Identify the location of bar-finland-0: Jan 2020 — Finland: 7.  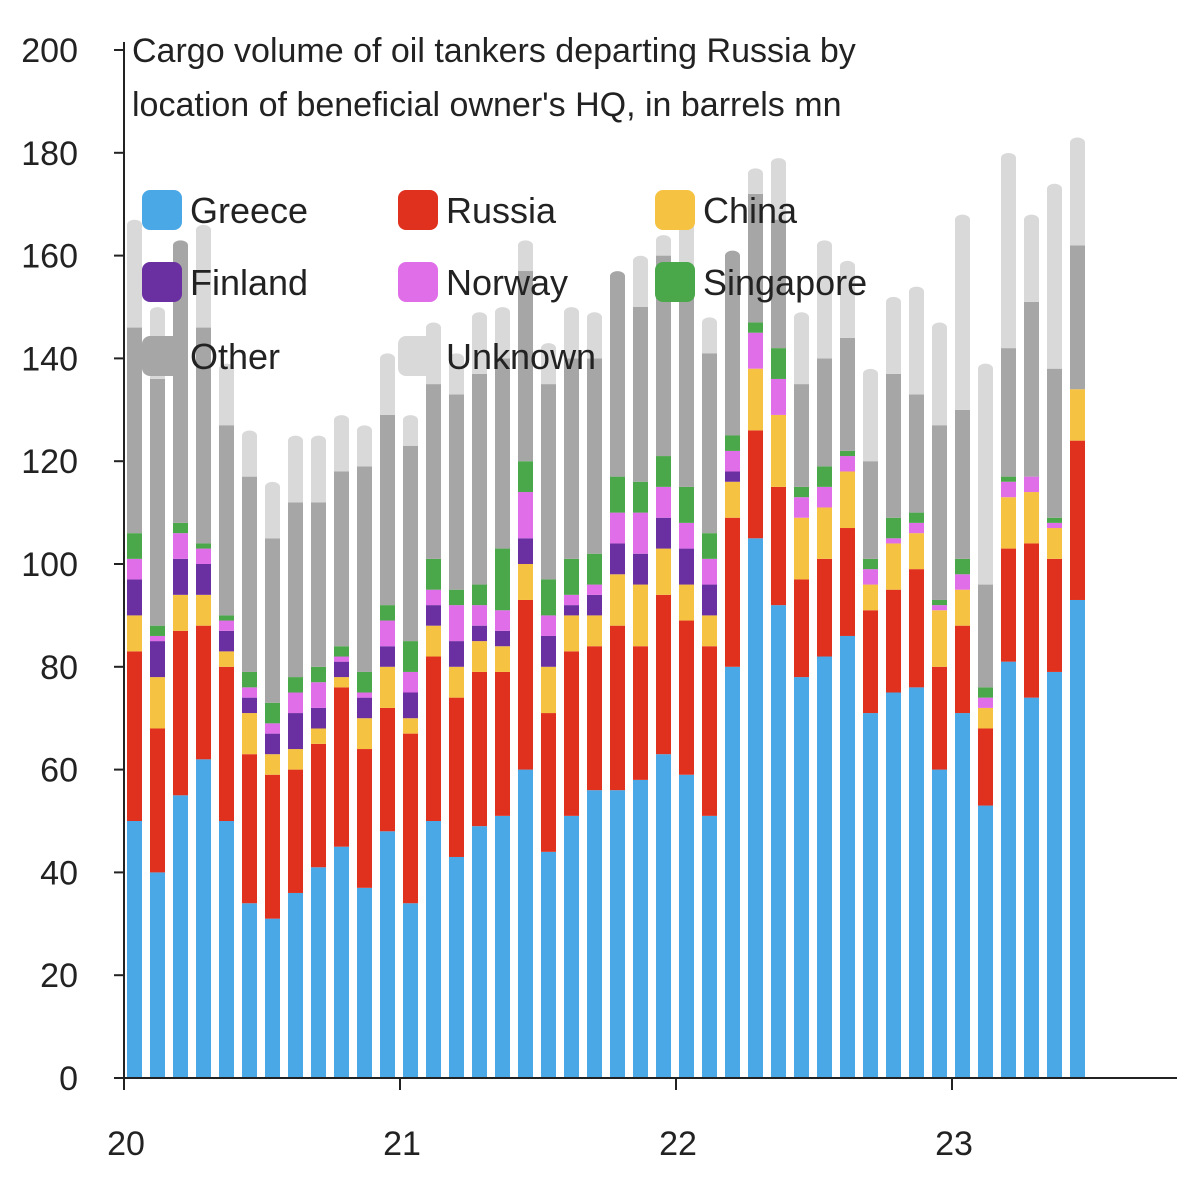
(134, 597).